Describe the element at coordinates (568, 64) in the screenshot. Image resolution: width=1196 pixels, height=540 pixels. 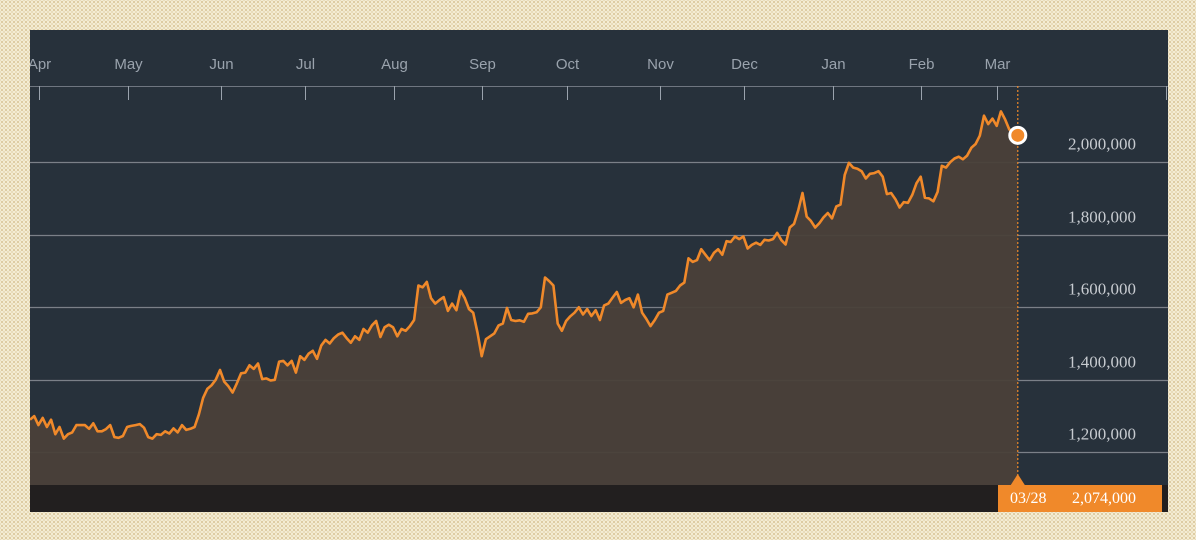
I see `month-label: Oct` at that location.